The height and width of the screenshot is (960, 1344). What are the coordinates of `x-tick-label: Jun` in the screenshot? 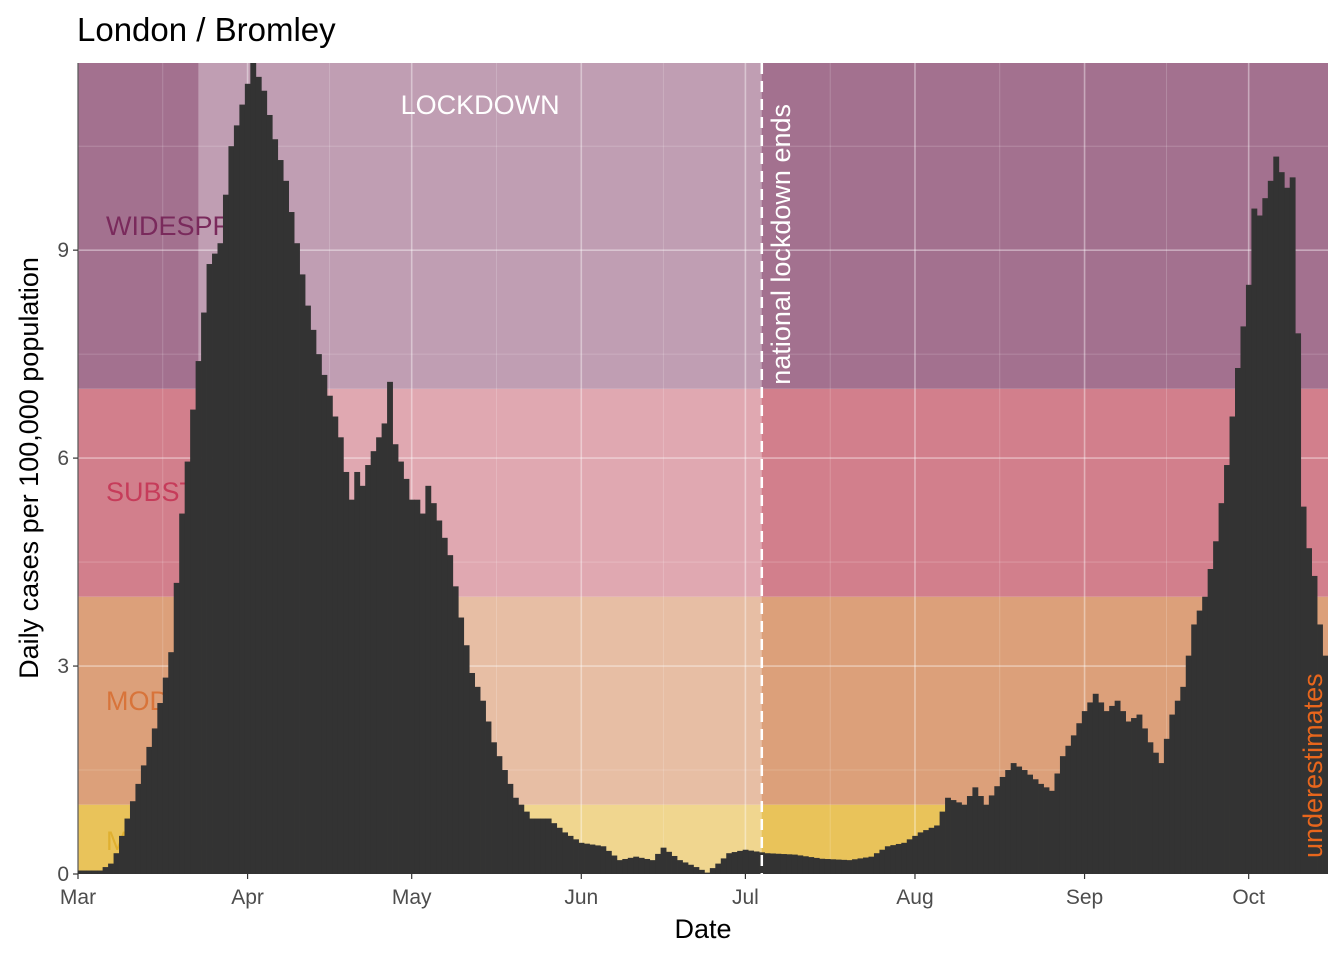 It's located at (581, 897).